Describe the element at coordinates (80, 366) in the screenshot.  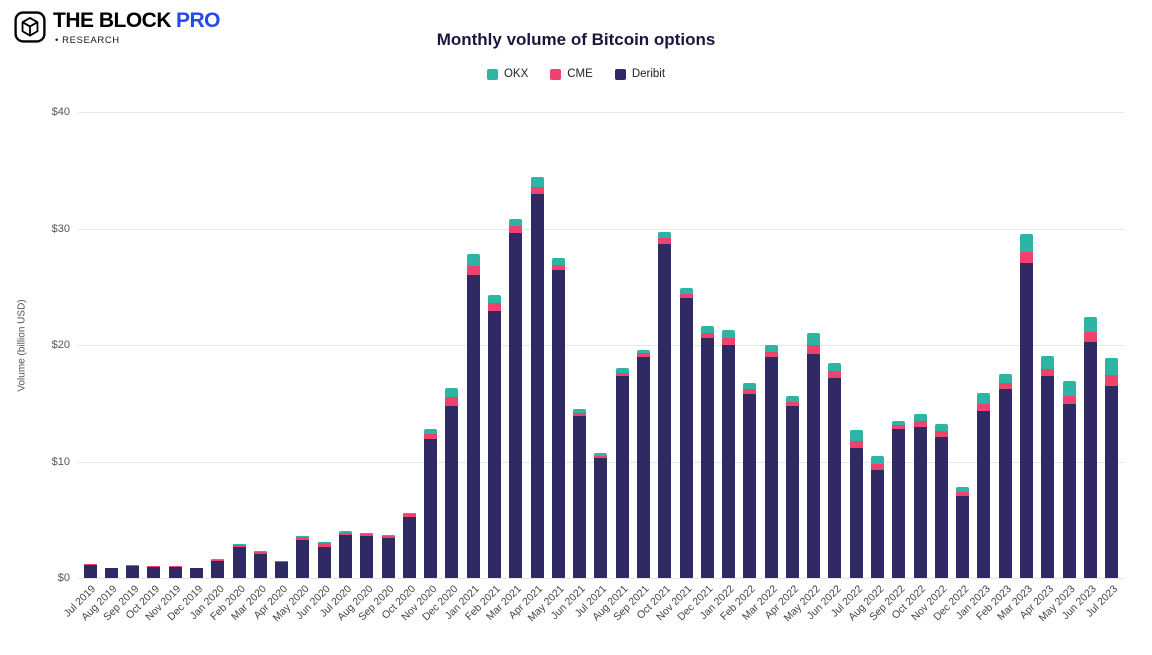
I see `bar-column: Jul 2019` at that location.